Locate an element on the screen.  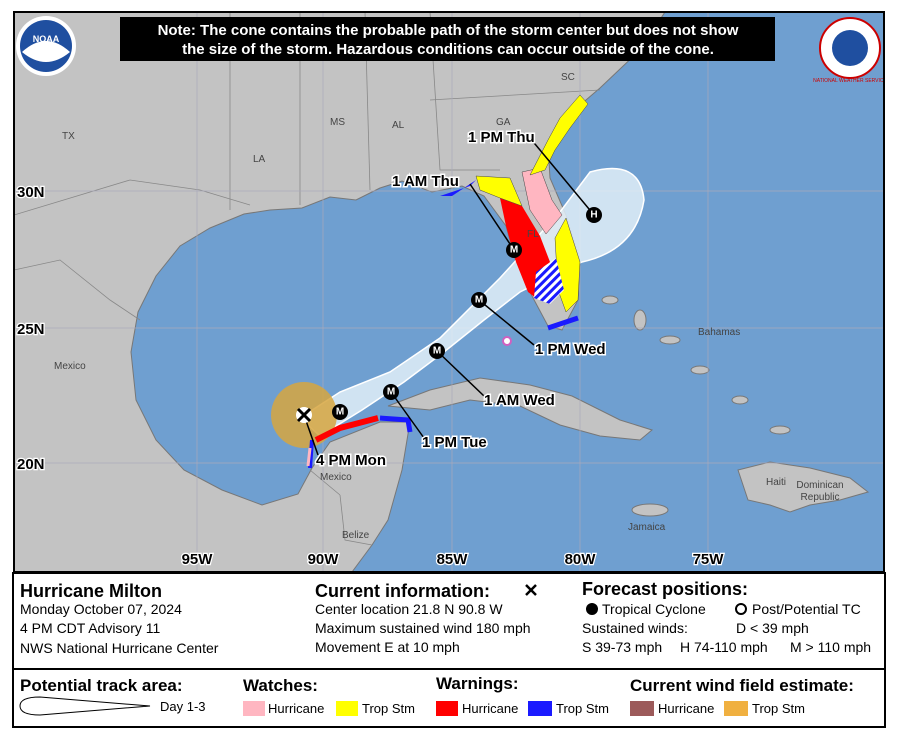
post-tropical-point is located at coordinates (507, 341).